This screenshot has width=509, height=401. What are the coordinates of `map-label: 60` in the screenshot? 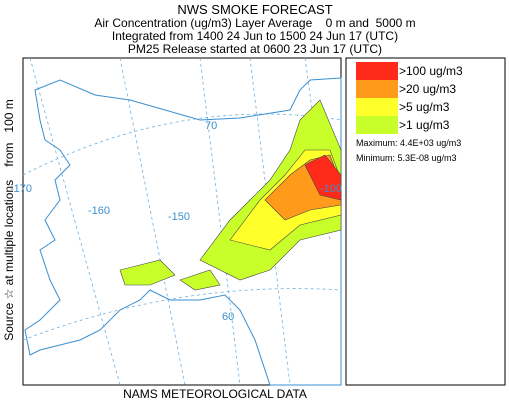 It's located at (228, 317).